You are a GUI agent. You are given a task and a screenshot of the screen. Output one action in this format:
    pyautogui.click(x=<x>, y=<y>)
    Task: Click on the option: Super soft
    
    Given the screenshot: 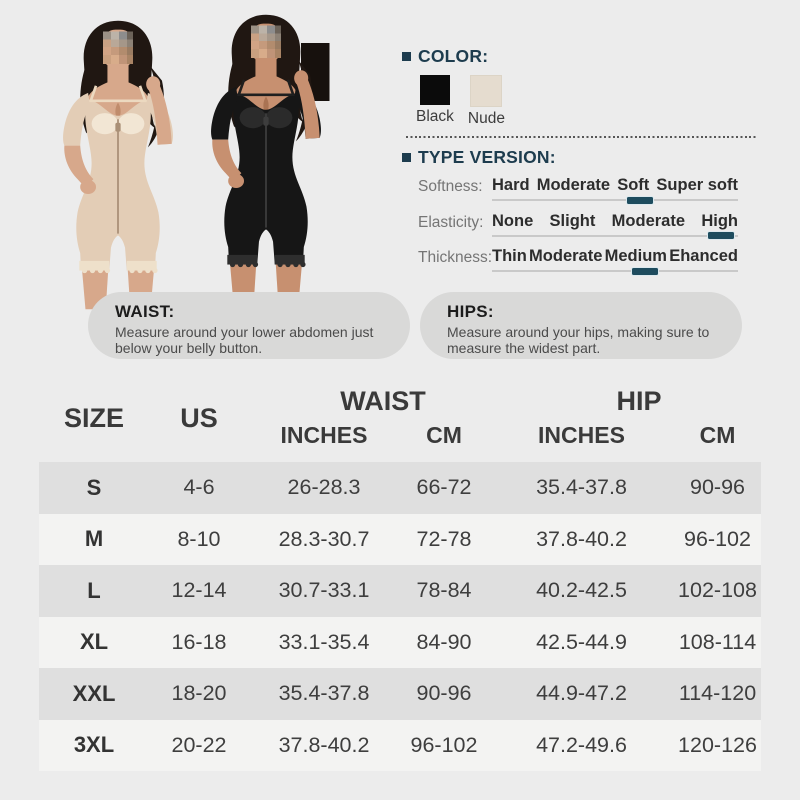 What is the action you would take?
    pyautogui.click(x=697, y=185)
    